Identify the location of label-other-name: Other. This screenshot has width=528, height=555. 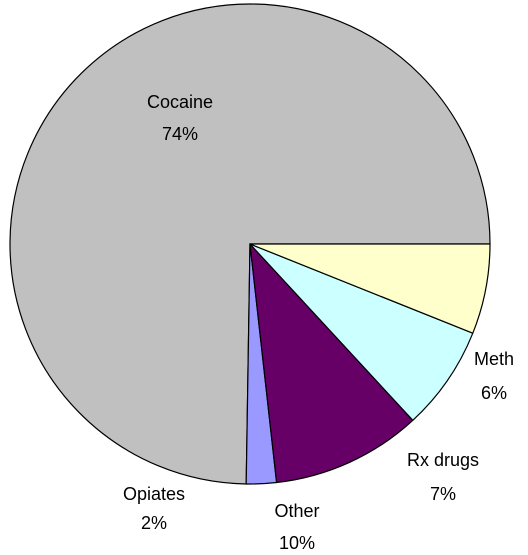
(296, 511).